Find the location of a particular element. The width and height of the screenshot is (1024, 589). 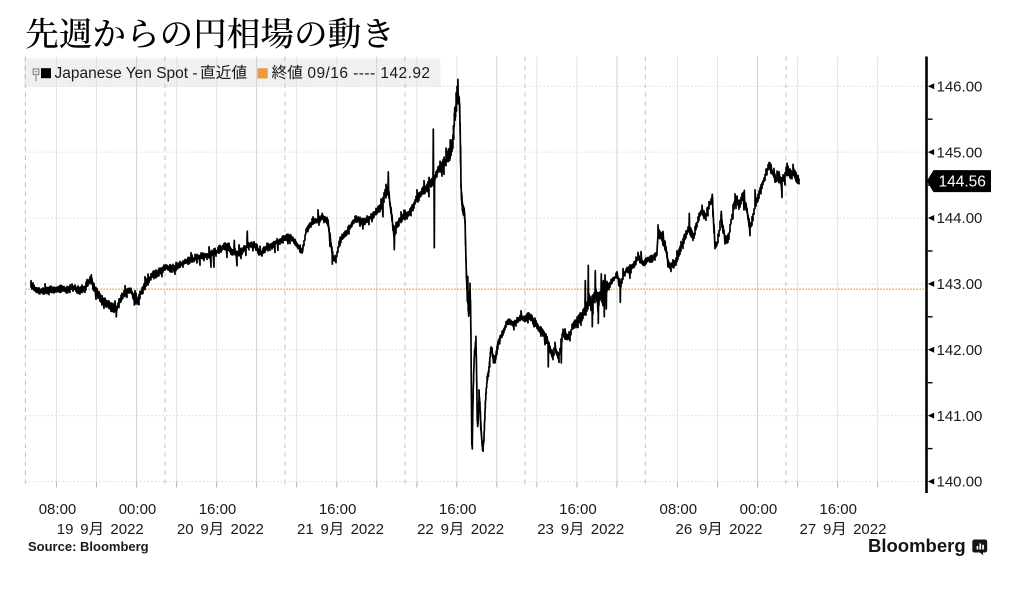

svg-text: 21 is located at coordinates (305, 529).